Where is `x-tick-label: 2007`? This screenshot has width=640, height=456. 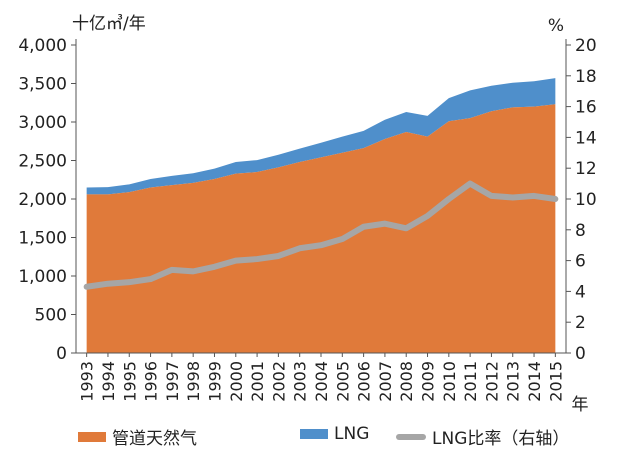
x-tick-label: 2007 is located at coordinates (385, 381).